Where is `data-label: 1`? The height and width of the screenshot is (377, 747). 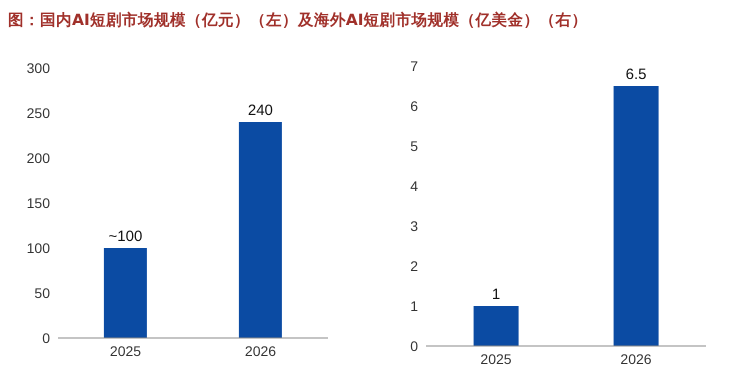 data-label: 1 is located at coordinates (496, 294).